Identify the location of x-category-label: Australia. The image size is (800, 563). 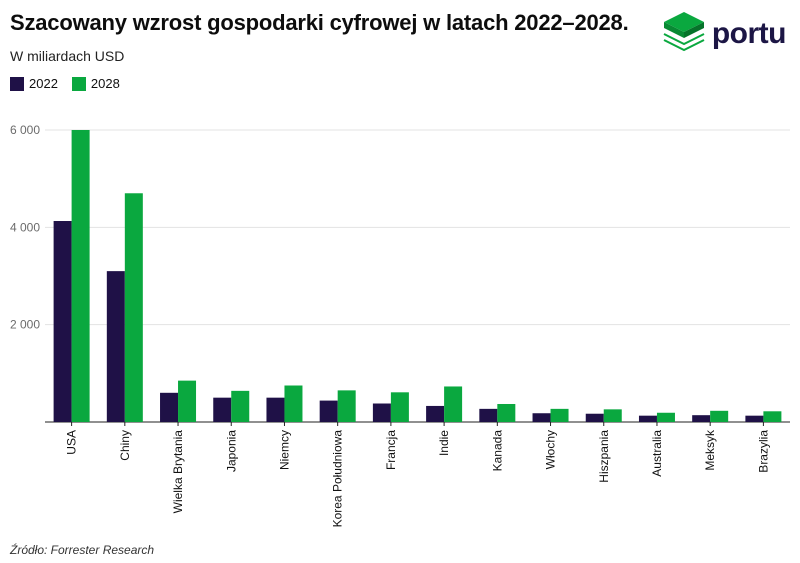
(657, 453).